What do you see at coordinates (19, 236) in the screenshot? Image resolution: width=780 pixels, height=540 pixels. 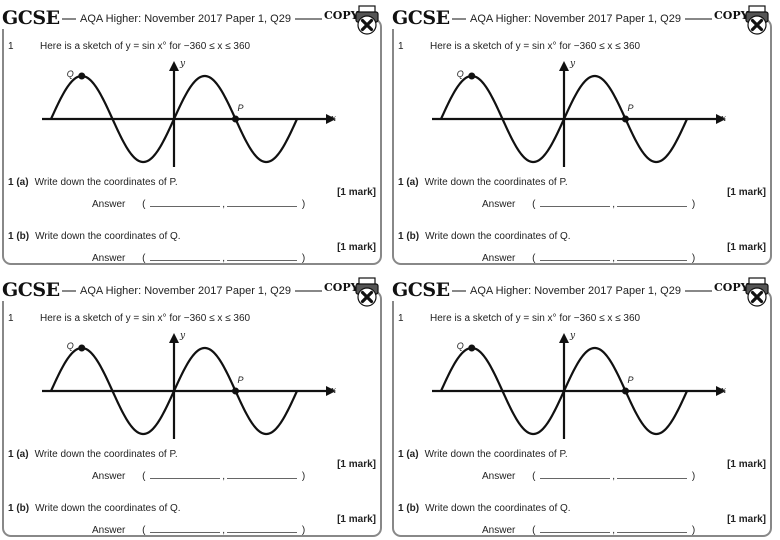 I see `part-b-number: 1 (b)` at bounding box center [19, 236].